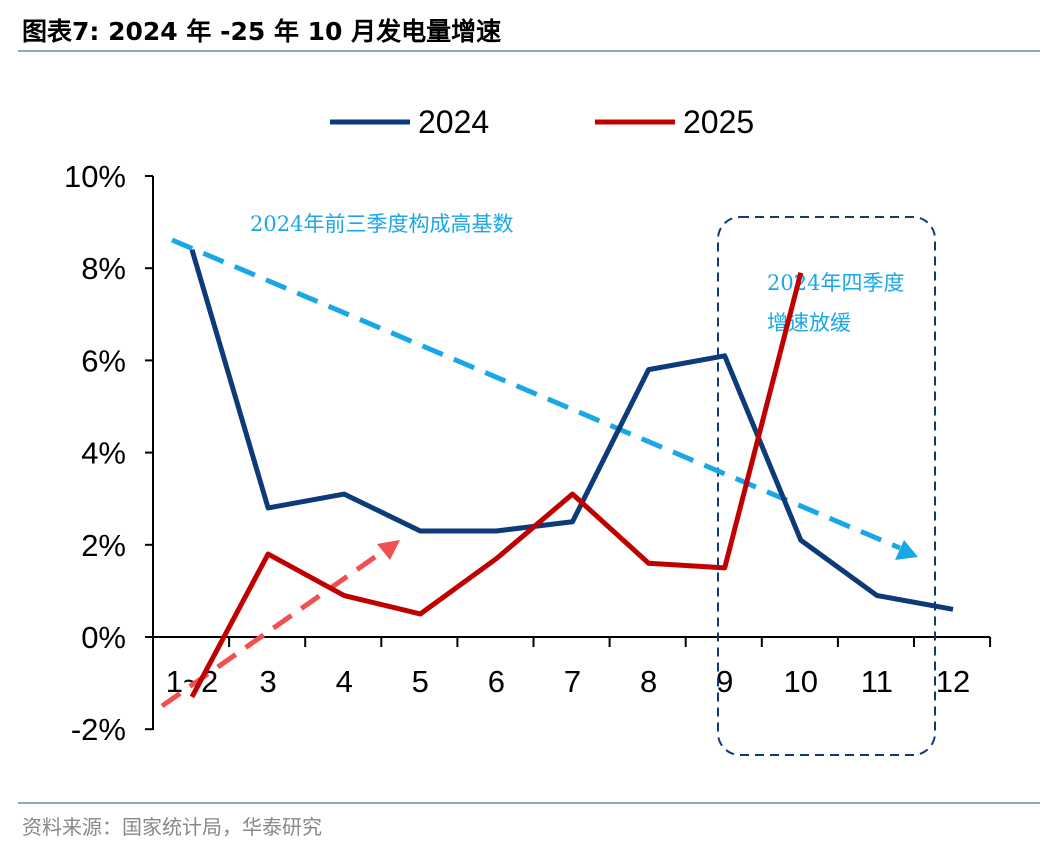  Describe the element at coordinates (103, 637) in the screenshot. I see `y-tick-label: 0%` at that location.